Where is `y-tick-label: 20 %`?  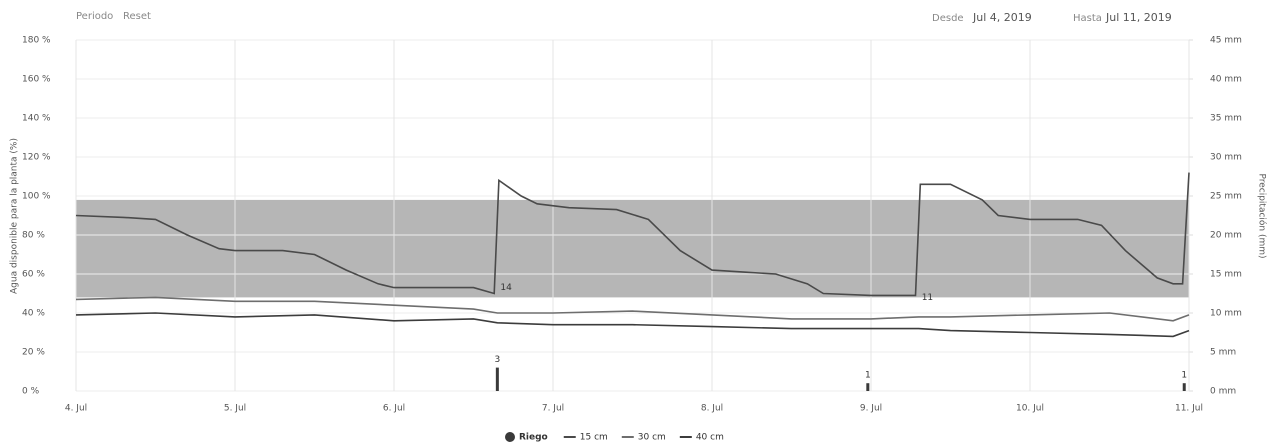 y-tick-label: 20 % is located at coordinates (33, 353).